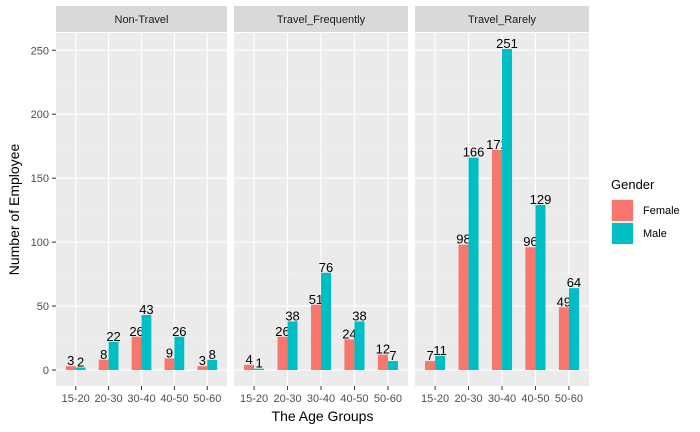  Describe the element at coordinates (530, 241) in the screenshot. I see `bar-label-travel-rarely-female-40-50: 96` at that location.